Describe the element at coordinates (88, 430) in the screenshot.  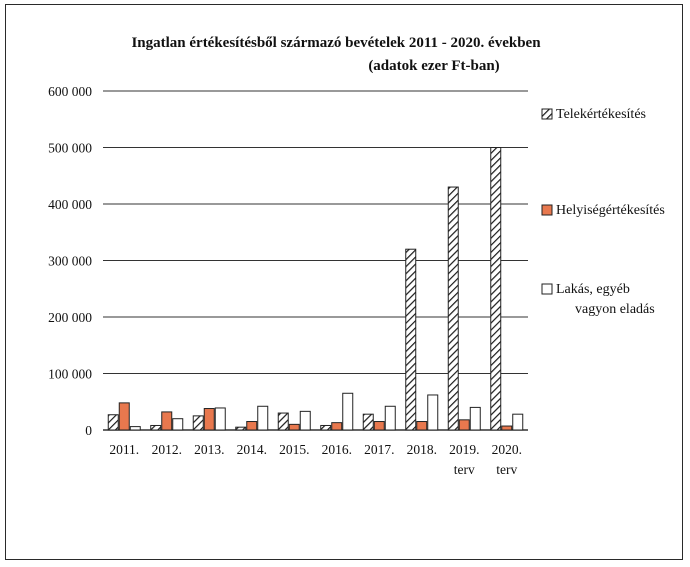
I see `y-tick-label: 0` at that location.